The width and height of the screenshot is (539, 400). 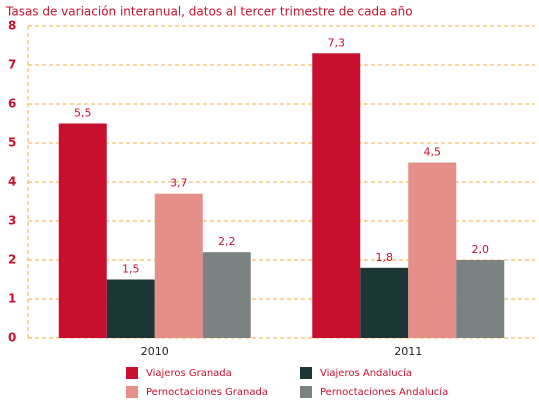 What do you see at coordinates (227, 241) in the screenshot?
I see `value-label: 2,2` at bounding box center [227, 241].